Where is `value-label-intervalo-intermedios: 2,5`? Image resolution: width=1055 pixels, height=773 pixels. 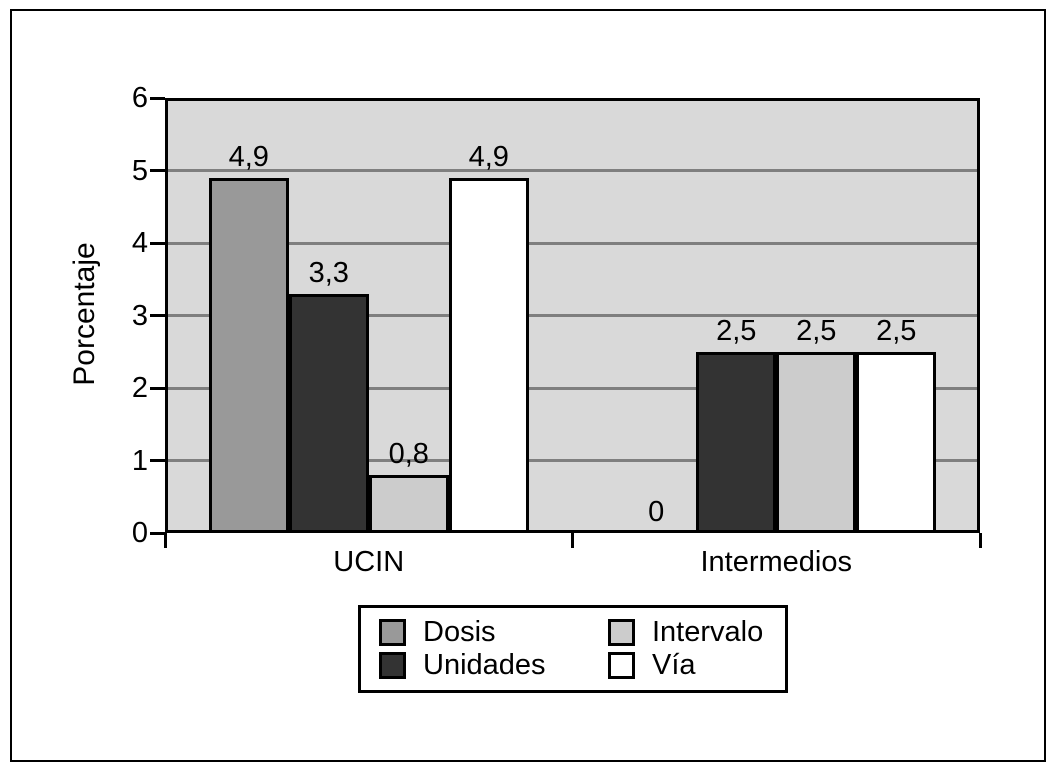 value-label-intervalo-intermedios: 2,5 is located at coordinates (816, 330).